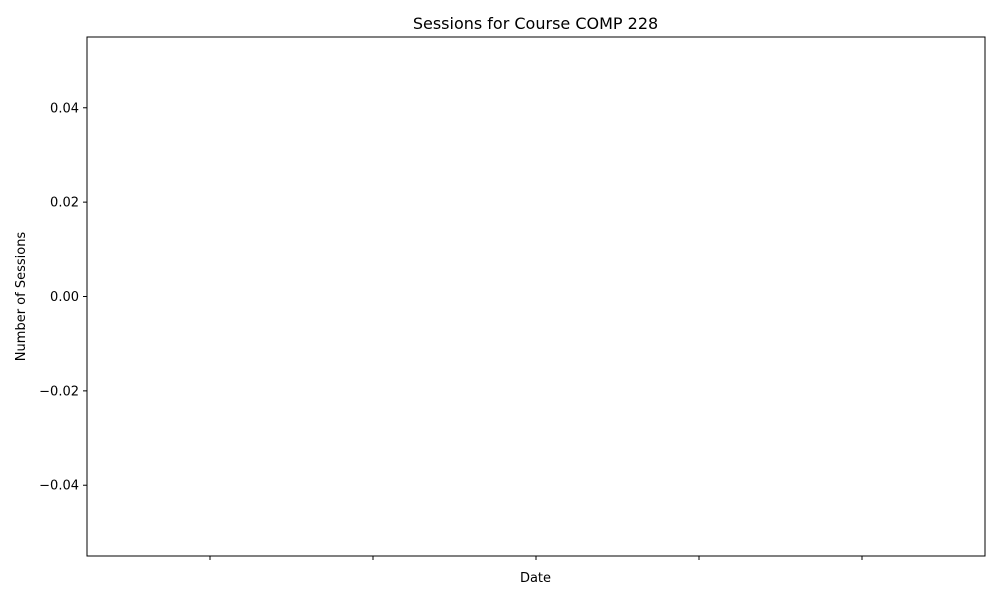 The image size is (1000, 600). Describe the element at coordinates (64, 108) in the screenshot. I see `y-tick-label: 0.04` at that location.